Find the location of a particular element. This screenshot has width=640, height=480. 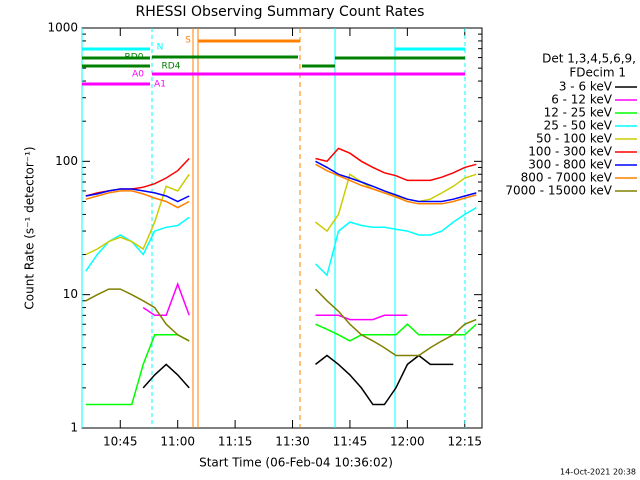

legend-label: 100 - 300 keV is located at coordinates (570, 152).